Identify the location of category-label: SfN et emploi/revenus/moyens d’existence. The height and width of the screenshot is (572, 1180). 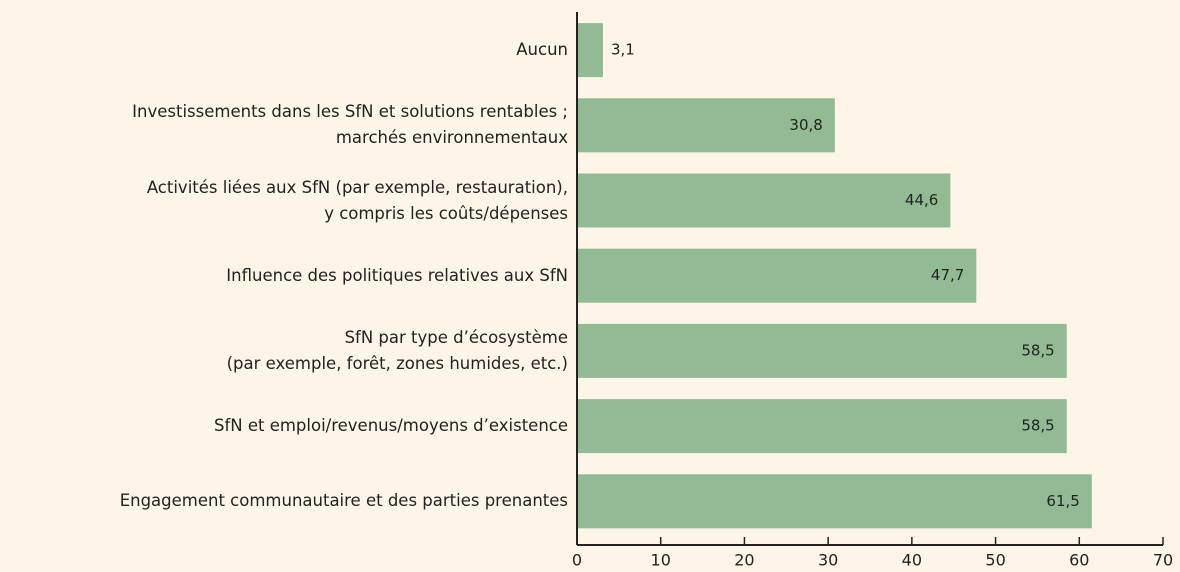
(390, 426).